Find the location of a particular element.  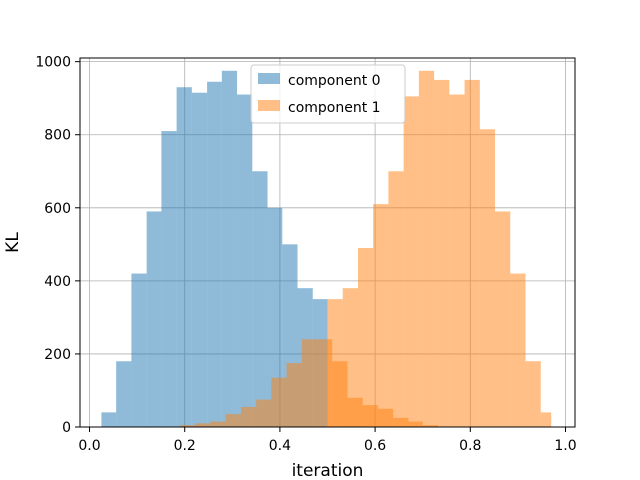

x-tick-label: 0.8 is located at coordinates (470, 446).